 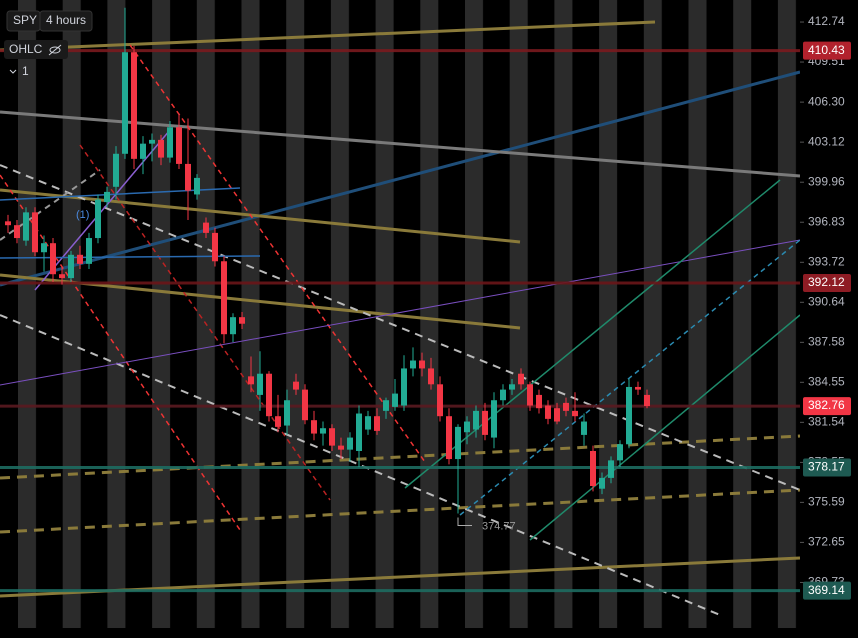 What do you see at coordinates (25, 20) in the screenshot?
I see `symbol: SPY` at bounding box center [25, 20].